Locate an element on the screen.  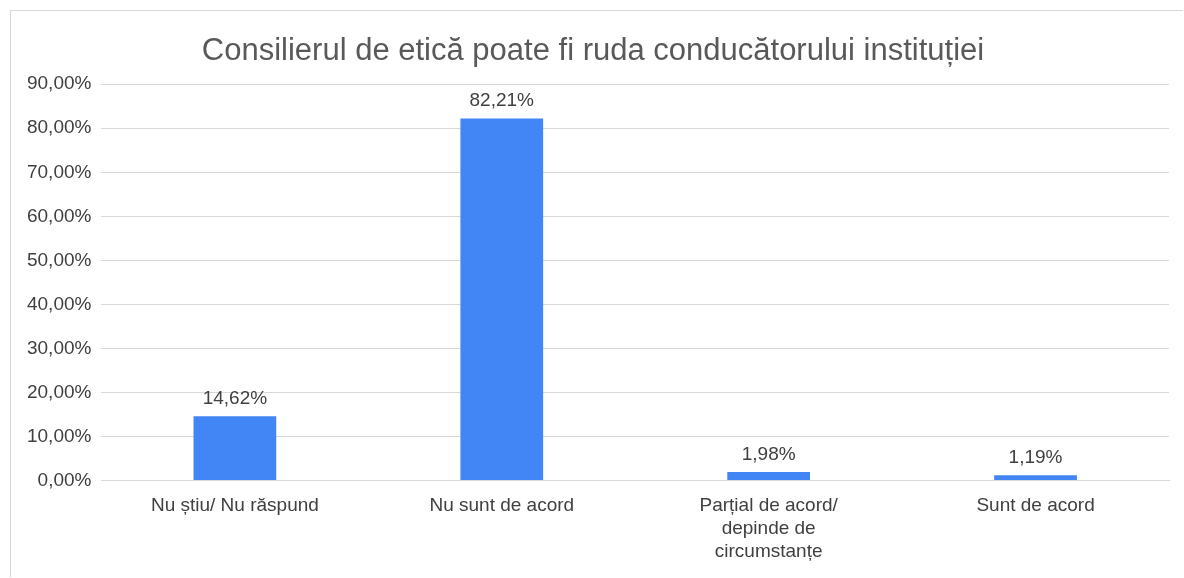
y-tick-label: 10,00% is located at coordinates (59, 435).